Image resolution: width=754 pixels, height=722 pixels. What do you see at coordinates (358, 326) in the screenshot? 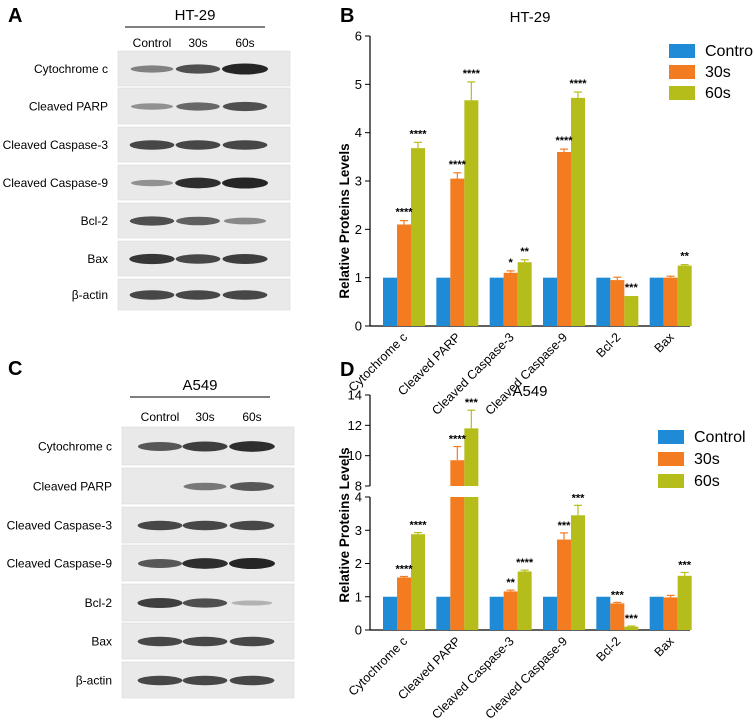
I see `y-tick-label: 0` at bounding box center [358, 326].